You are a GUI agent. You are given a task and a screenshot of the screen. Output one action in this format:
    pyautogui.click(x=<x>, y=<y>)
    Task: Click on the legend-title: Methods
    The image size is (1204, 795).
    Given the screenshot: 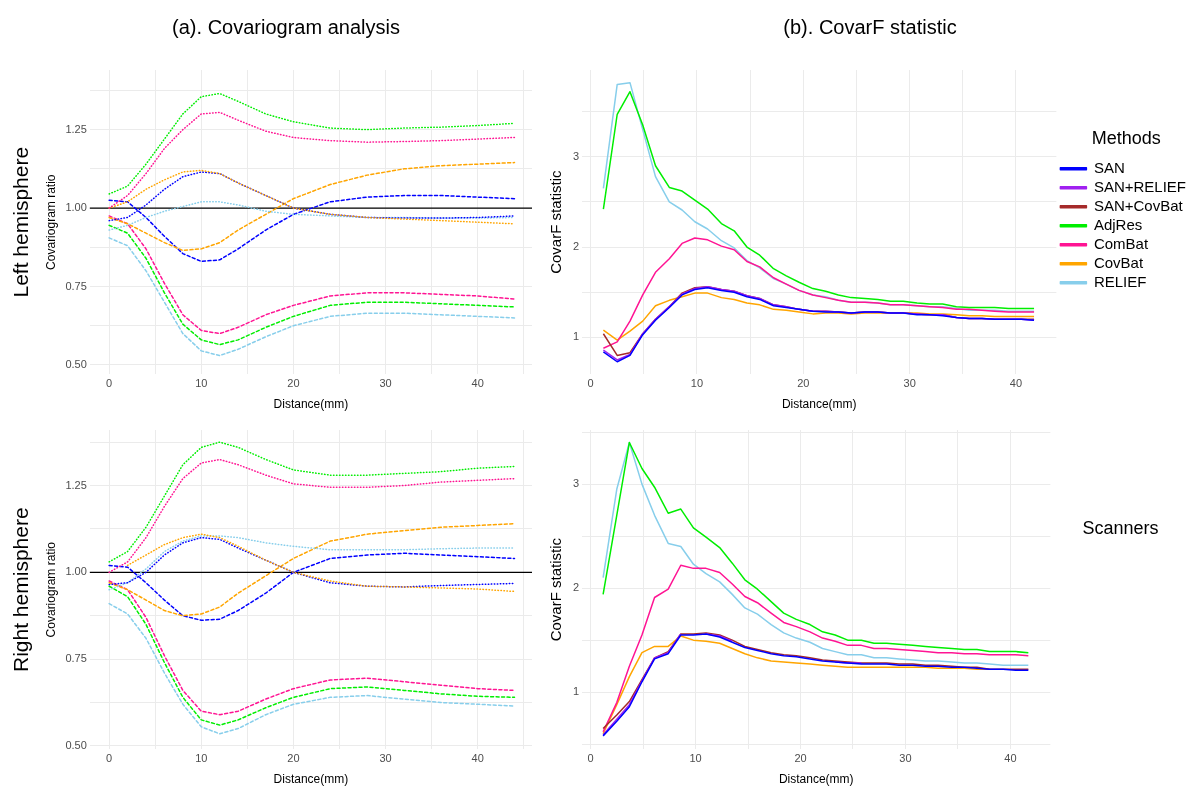 What is the action you would take?
    pyautogui.click(x=1126, y=137)
    